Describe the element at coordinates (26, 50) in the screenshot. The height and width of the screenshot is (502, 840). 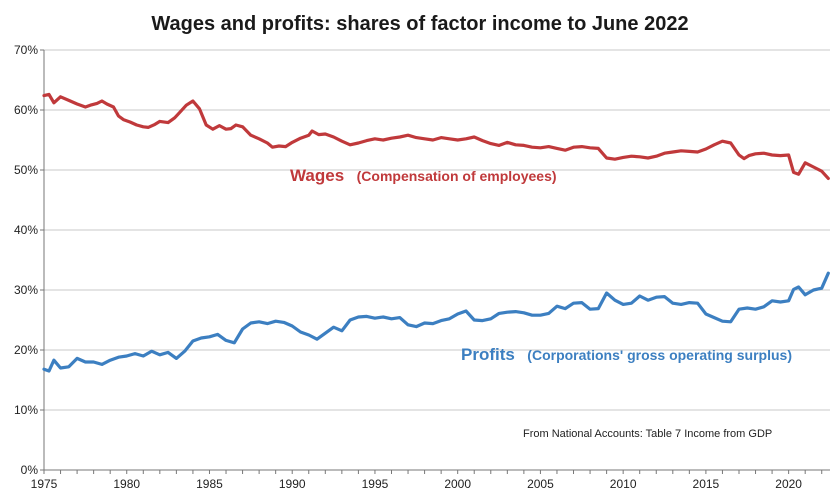
I see `y-tick-label: 70%` at that location.